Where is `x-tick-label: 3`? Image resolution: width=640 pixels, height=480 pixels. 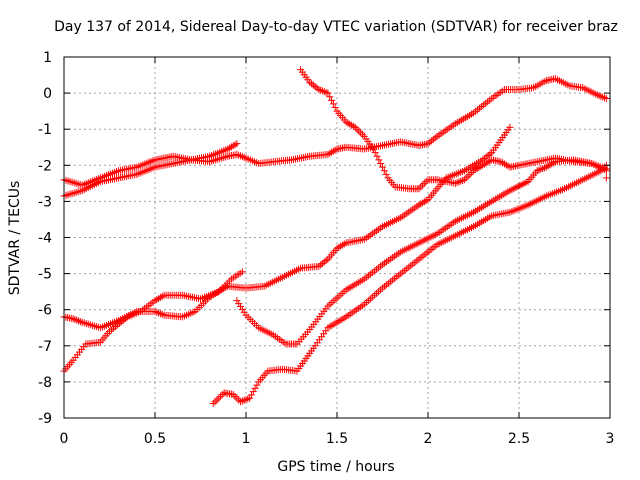 x-tick-label: 3 is located at coordinates (610, 439).